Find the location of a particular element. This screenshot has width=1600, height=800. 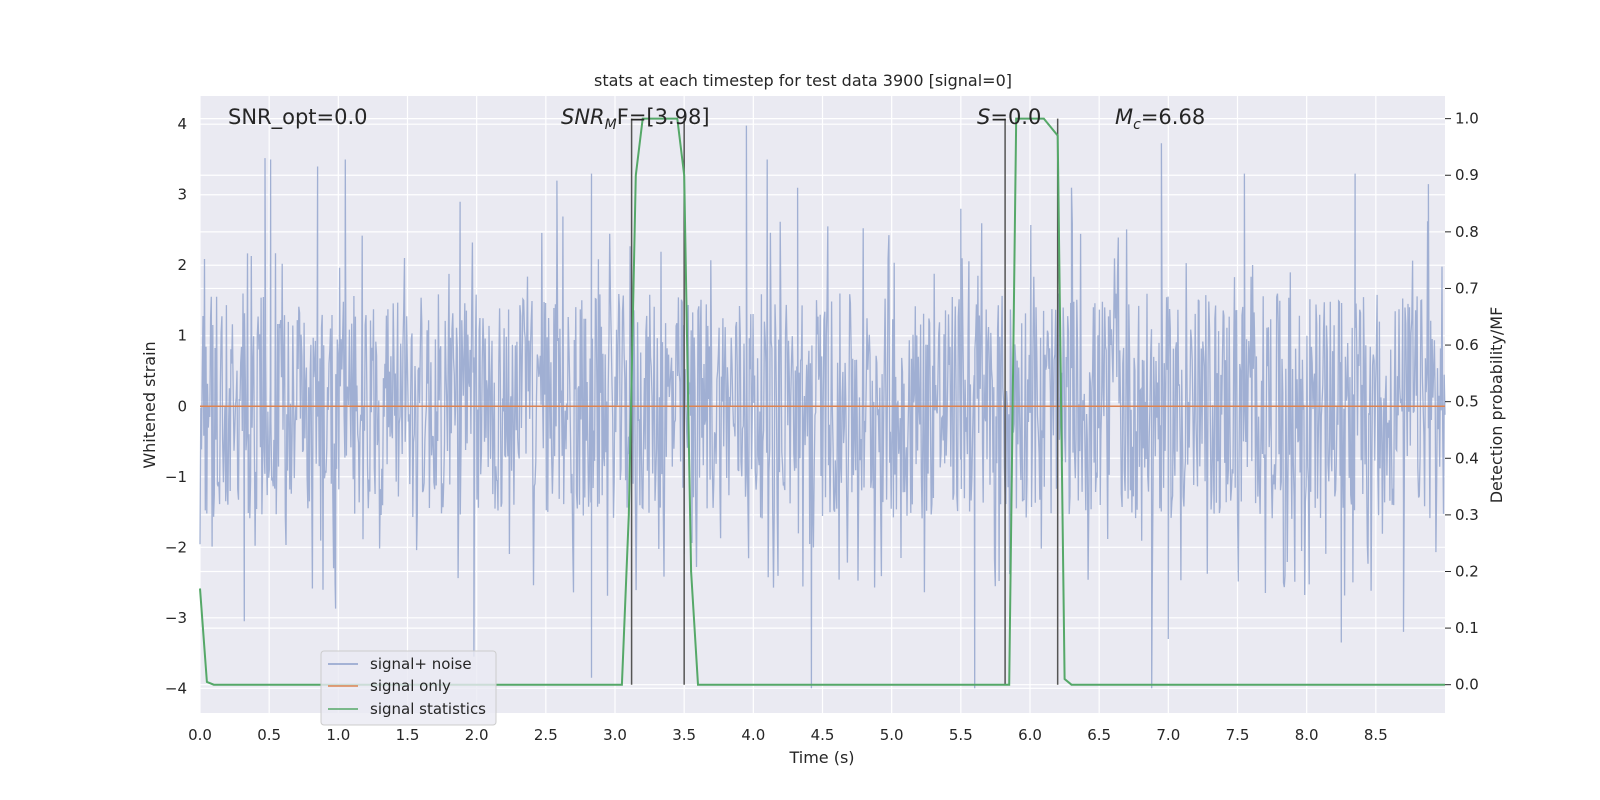

x-tick-label-12: 6.0 is located at coordinates (1030, 735).